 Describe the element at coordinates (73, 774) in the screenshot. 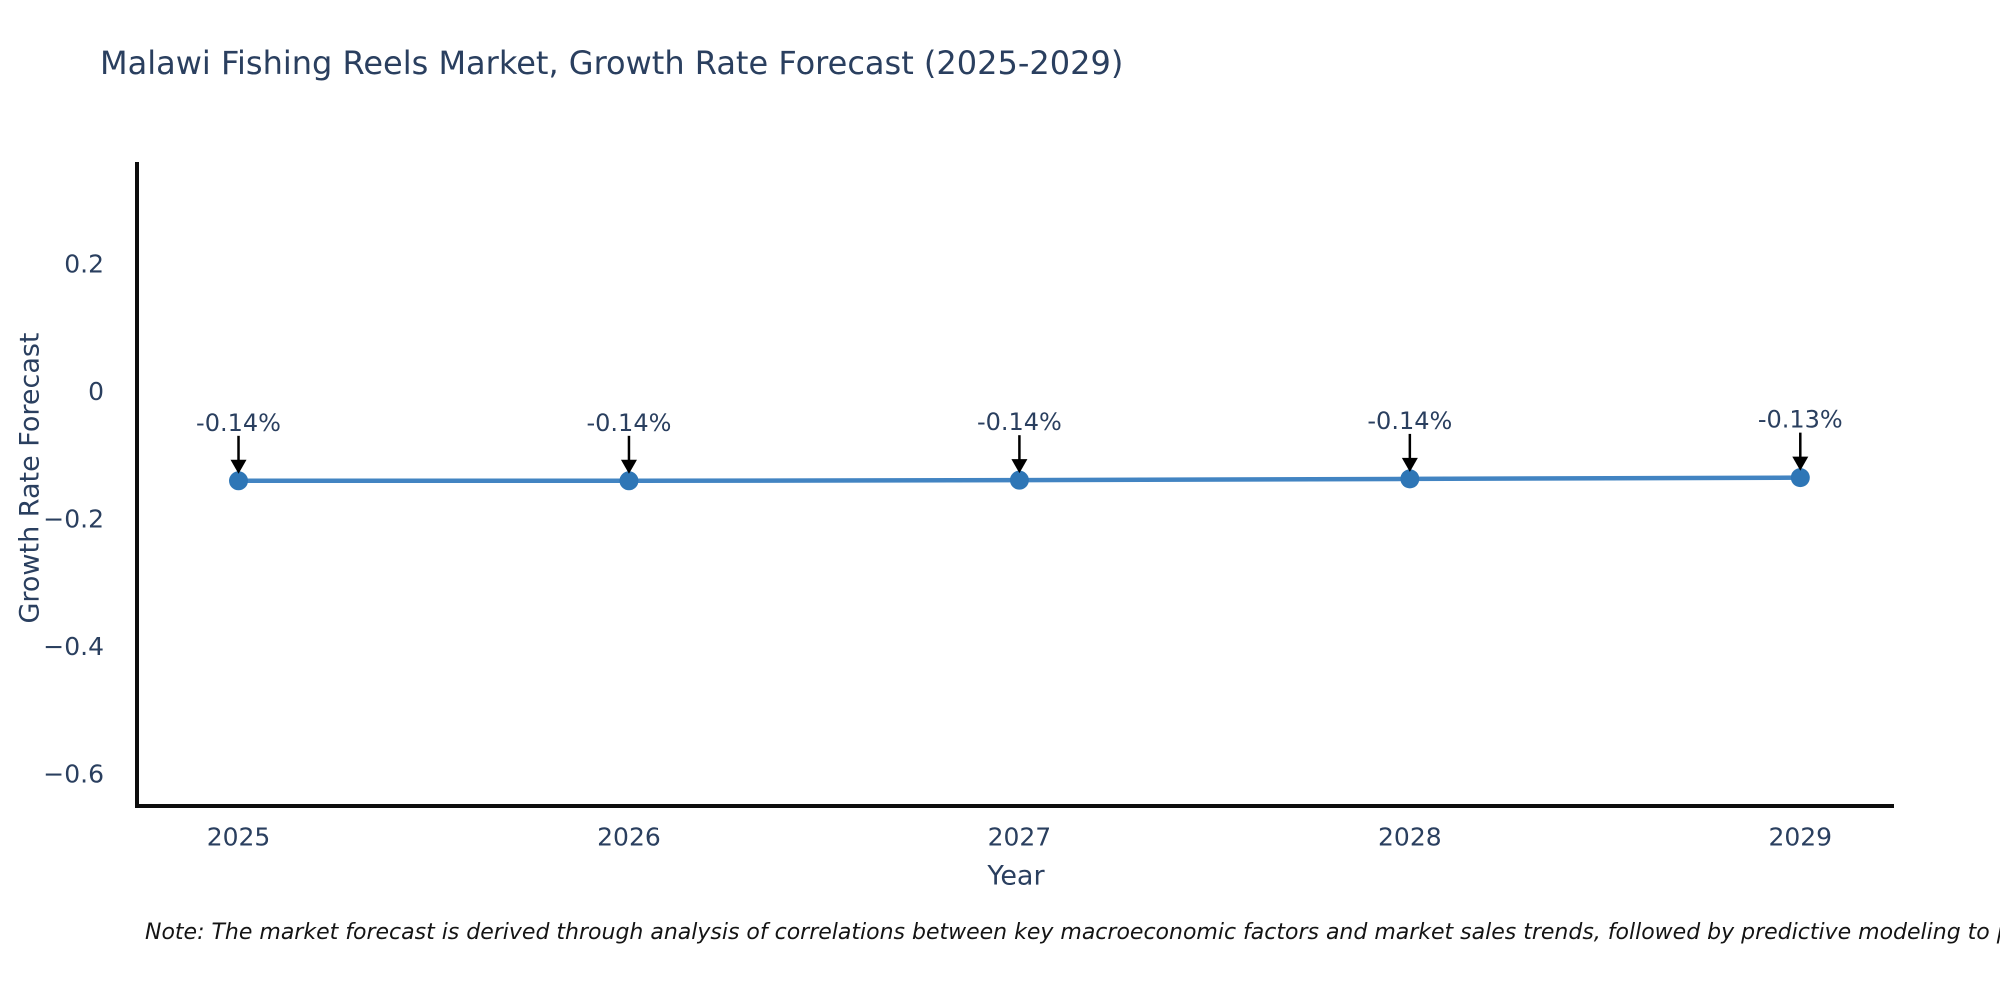

I see `y-tick-label: −0.6` at that location.